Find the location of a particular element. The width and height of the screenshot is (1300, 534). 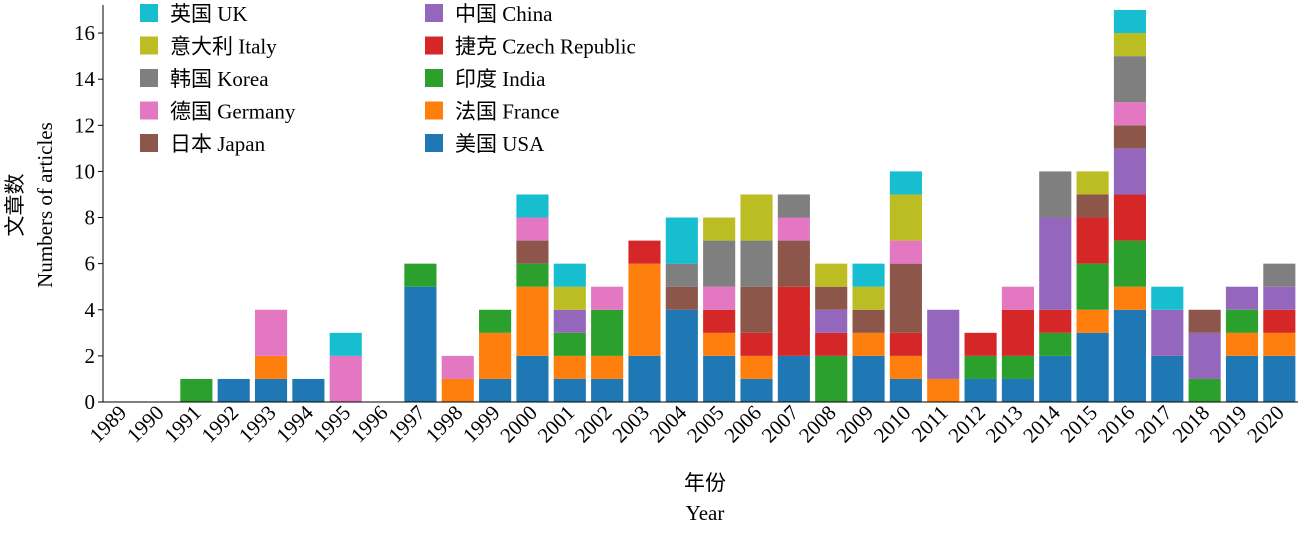

x-tick-label: 2011 is located at coordinates (930, 424).